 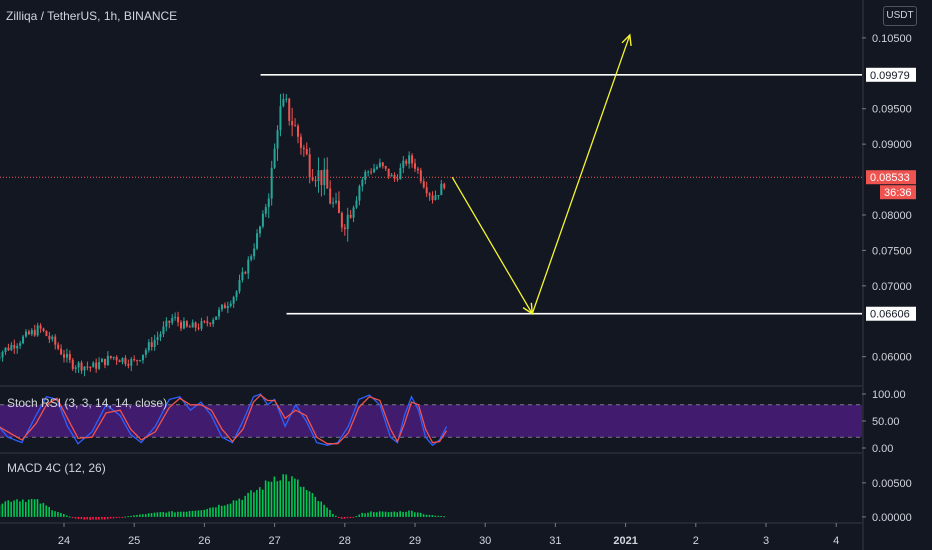 I want to click on stoch-tick-label: 0.00, so click(x=882, y=449).